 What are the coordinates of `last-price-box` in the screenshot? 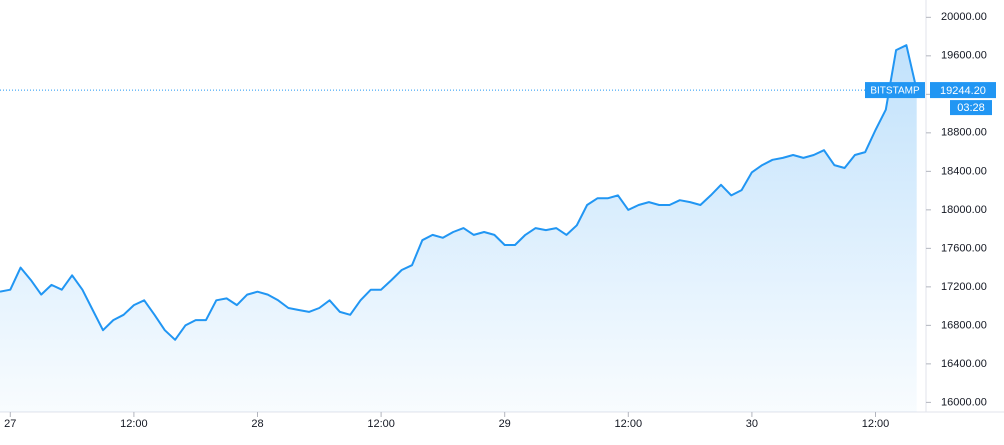 It's located at (963, 90).